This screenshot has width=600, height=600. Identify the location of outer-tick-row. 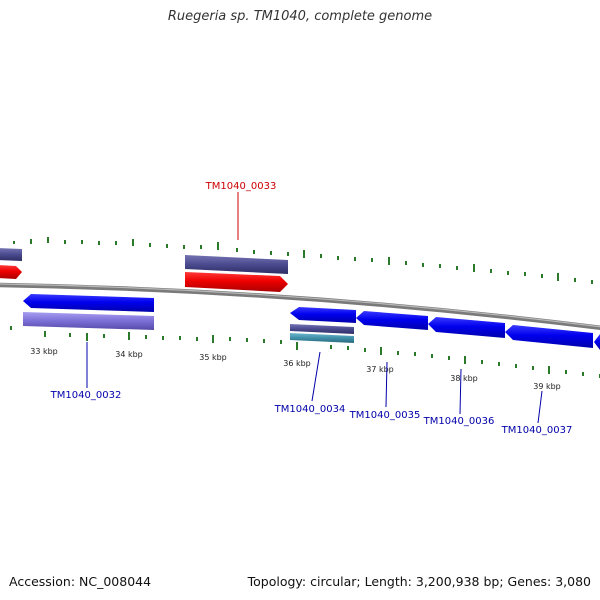
(303, 260).